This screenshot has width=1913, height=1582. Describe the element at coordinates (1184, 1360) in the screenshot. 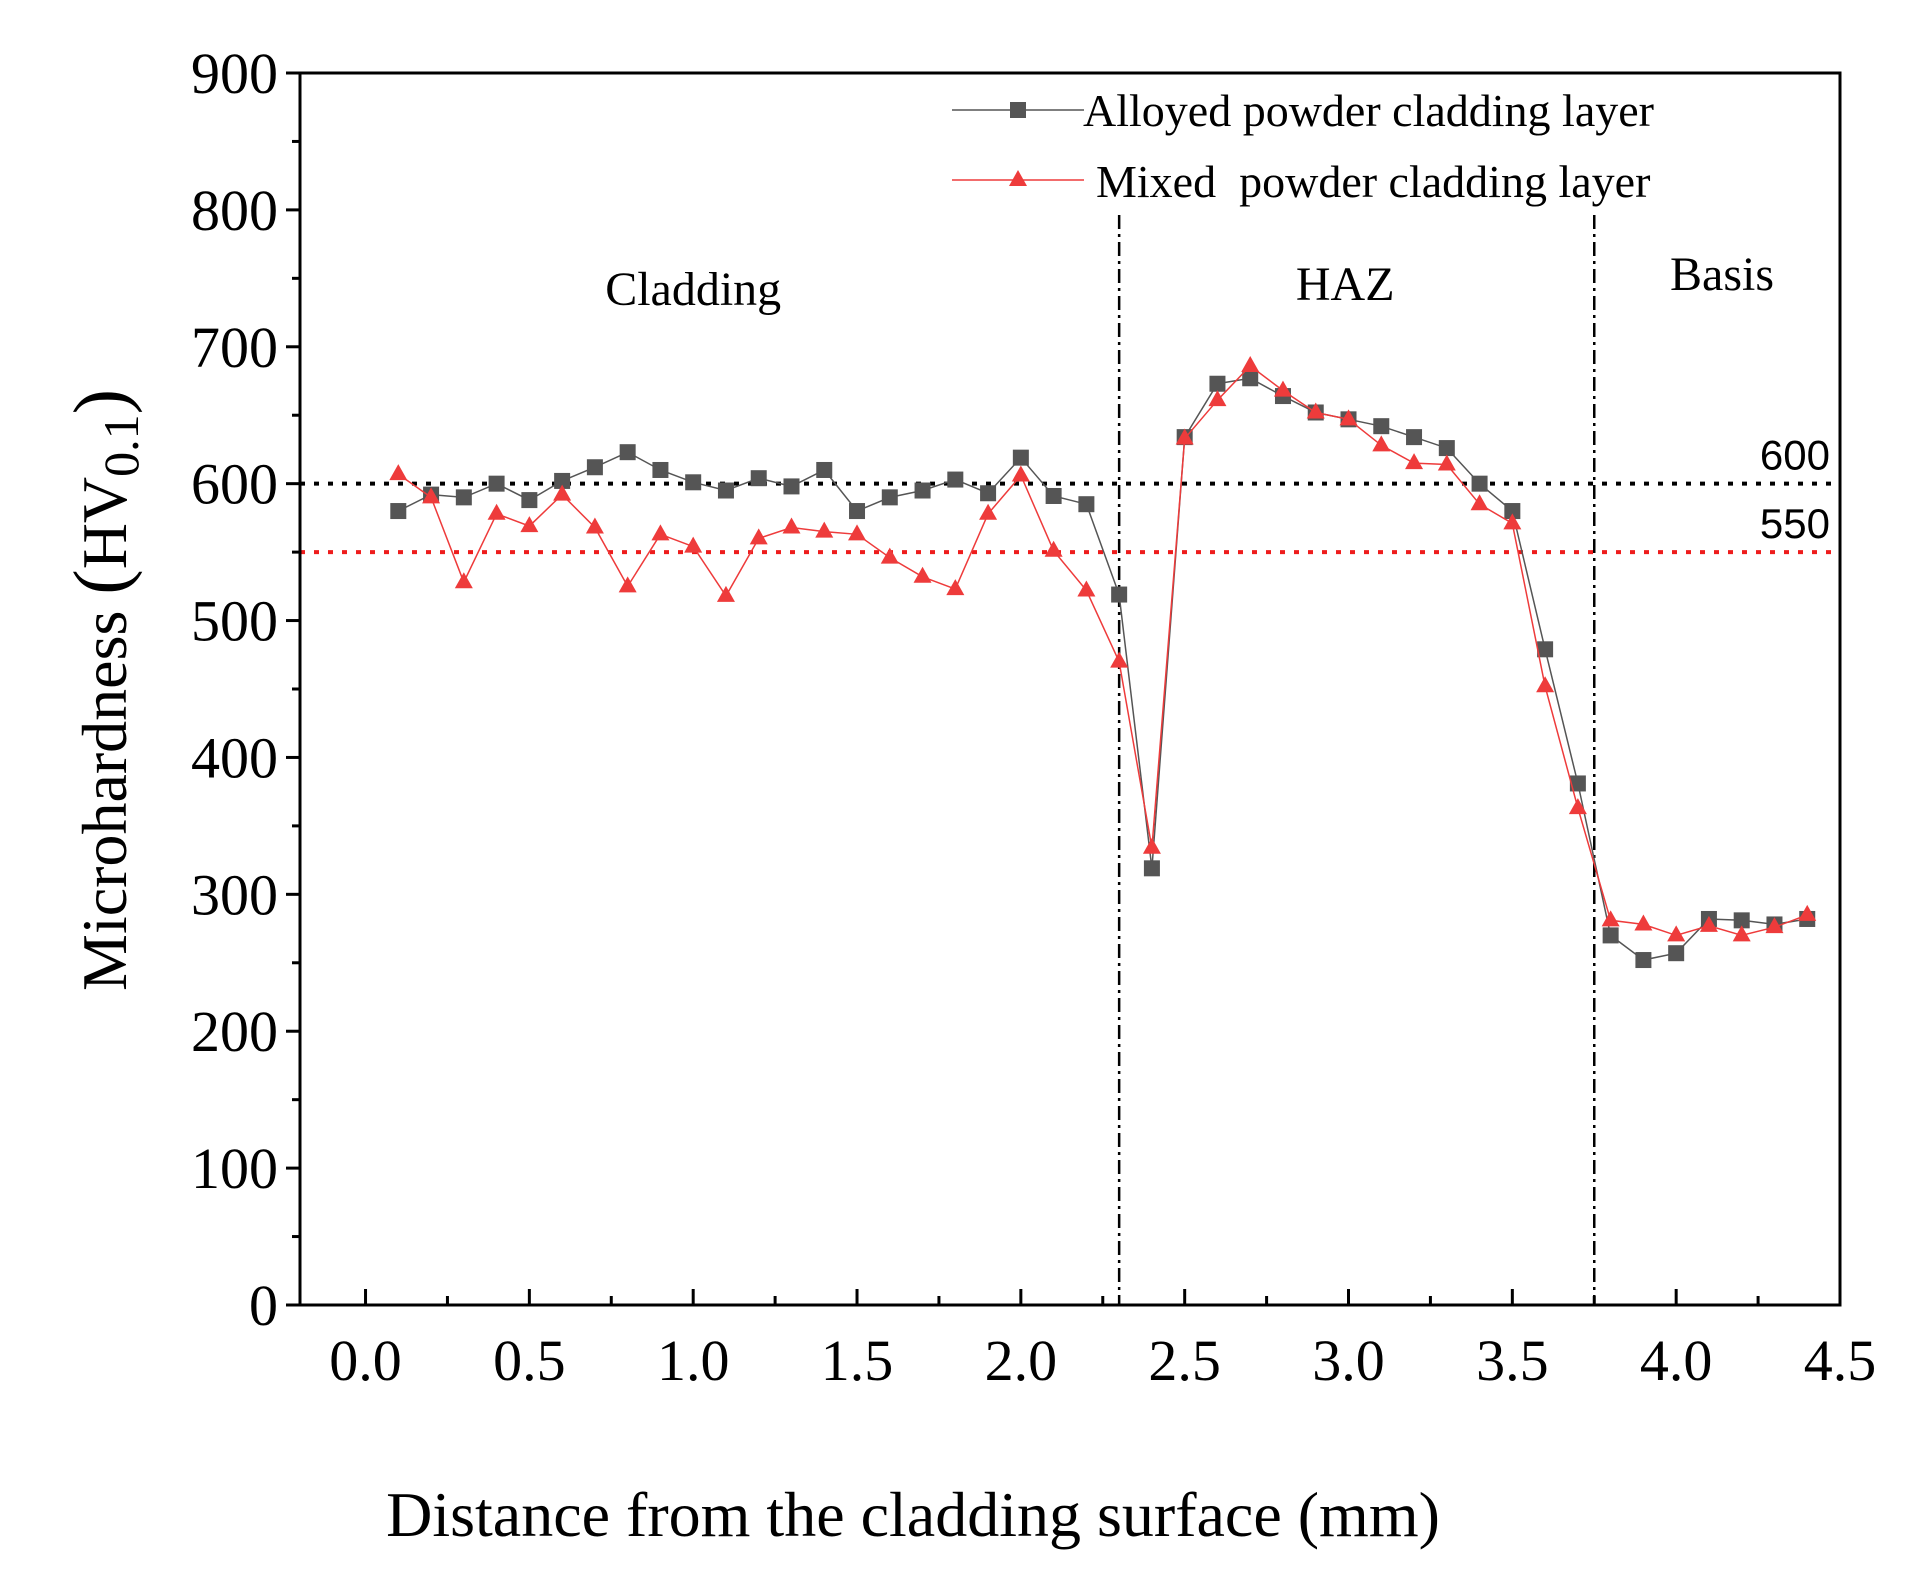

I see `x-tick-label: 2.5` at that location.